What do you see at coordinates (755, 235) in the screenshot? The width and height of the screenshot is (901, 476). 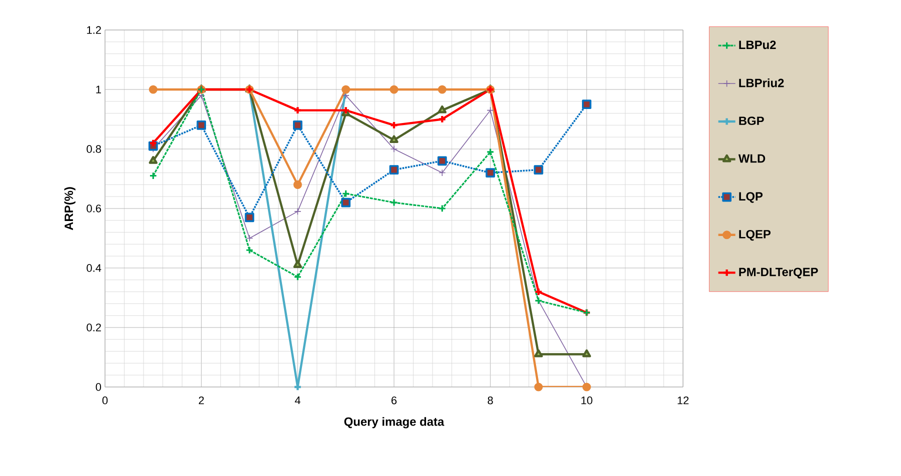 I see `legend-label: LQEP` at bounding box center [755, 235].